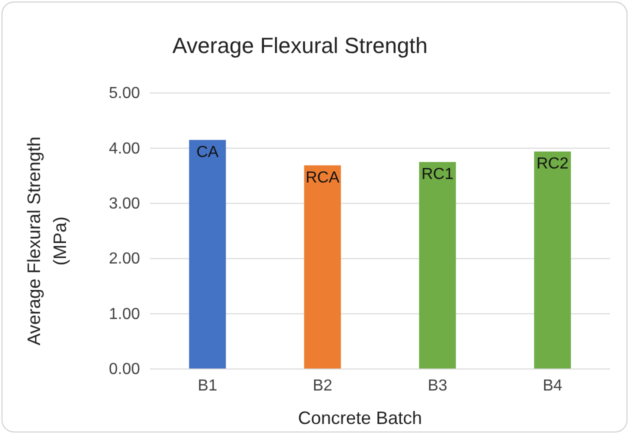 The width and height of the screenshot is (630, 435). I want to click on y-axis-title: Average Flexural Strength (MPa), so click(47, 241).